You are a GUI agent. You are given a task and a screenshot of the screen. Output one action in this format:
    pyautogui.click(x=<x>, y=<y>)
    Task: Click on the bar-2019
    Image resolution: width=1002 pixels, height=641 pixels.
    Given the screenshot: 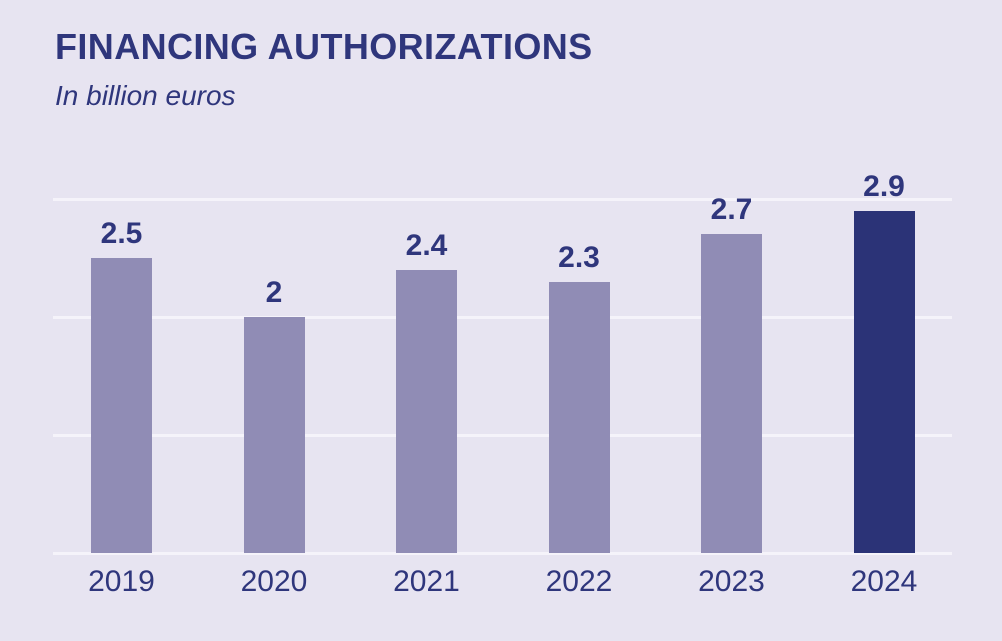 What is the action you would take?
    pyautogui.click(x=121, y=405)
    